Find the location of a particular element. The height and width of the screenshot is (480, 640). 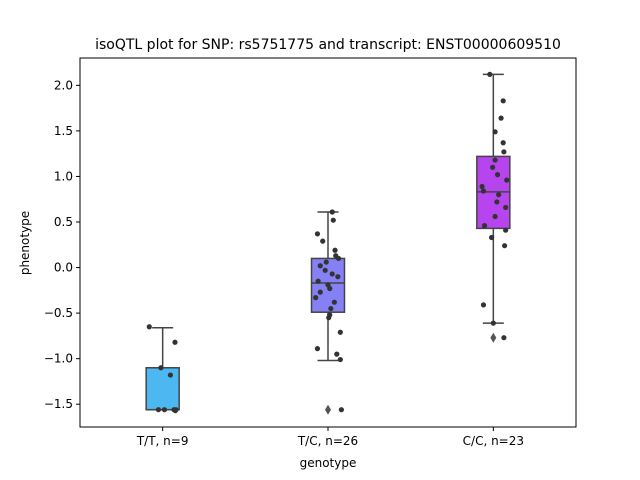

x-axis-label: genotype is located at coordinates (328, 463).